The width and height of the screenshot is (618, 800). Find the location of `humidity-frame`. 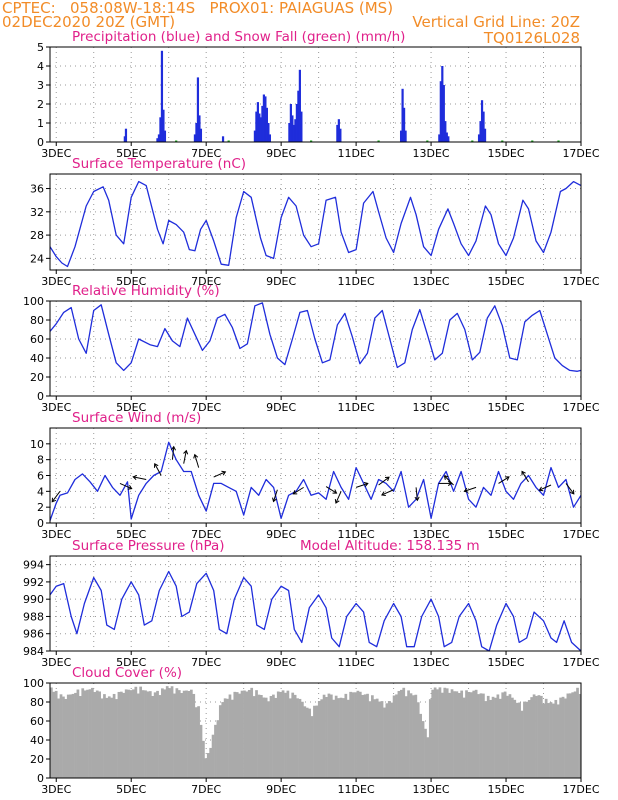

humidity-frame is located at coordinates (315, 348).